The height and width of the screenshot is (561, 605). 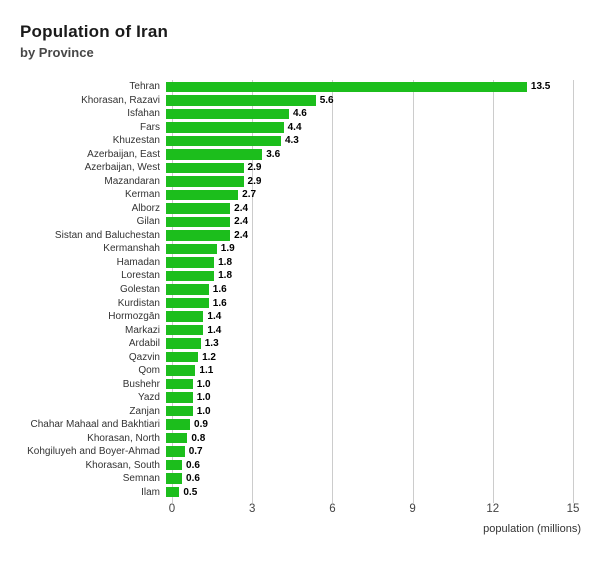 What do you see at coordinates (225, 262) in the screenshot?
I see `value-label: 1.8` at bounding box center [225, 262].